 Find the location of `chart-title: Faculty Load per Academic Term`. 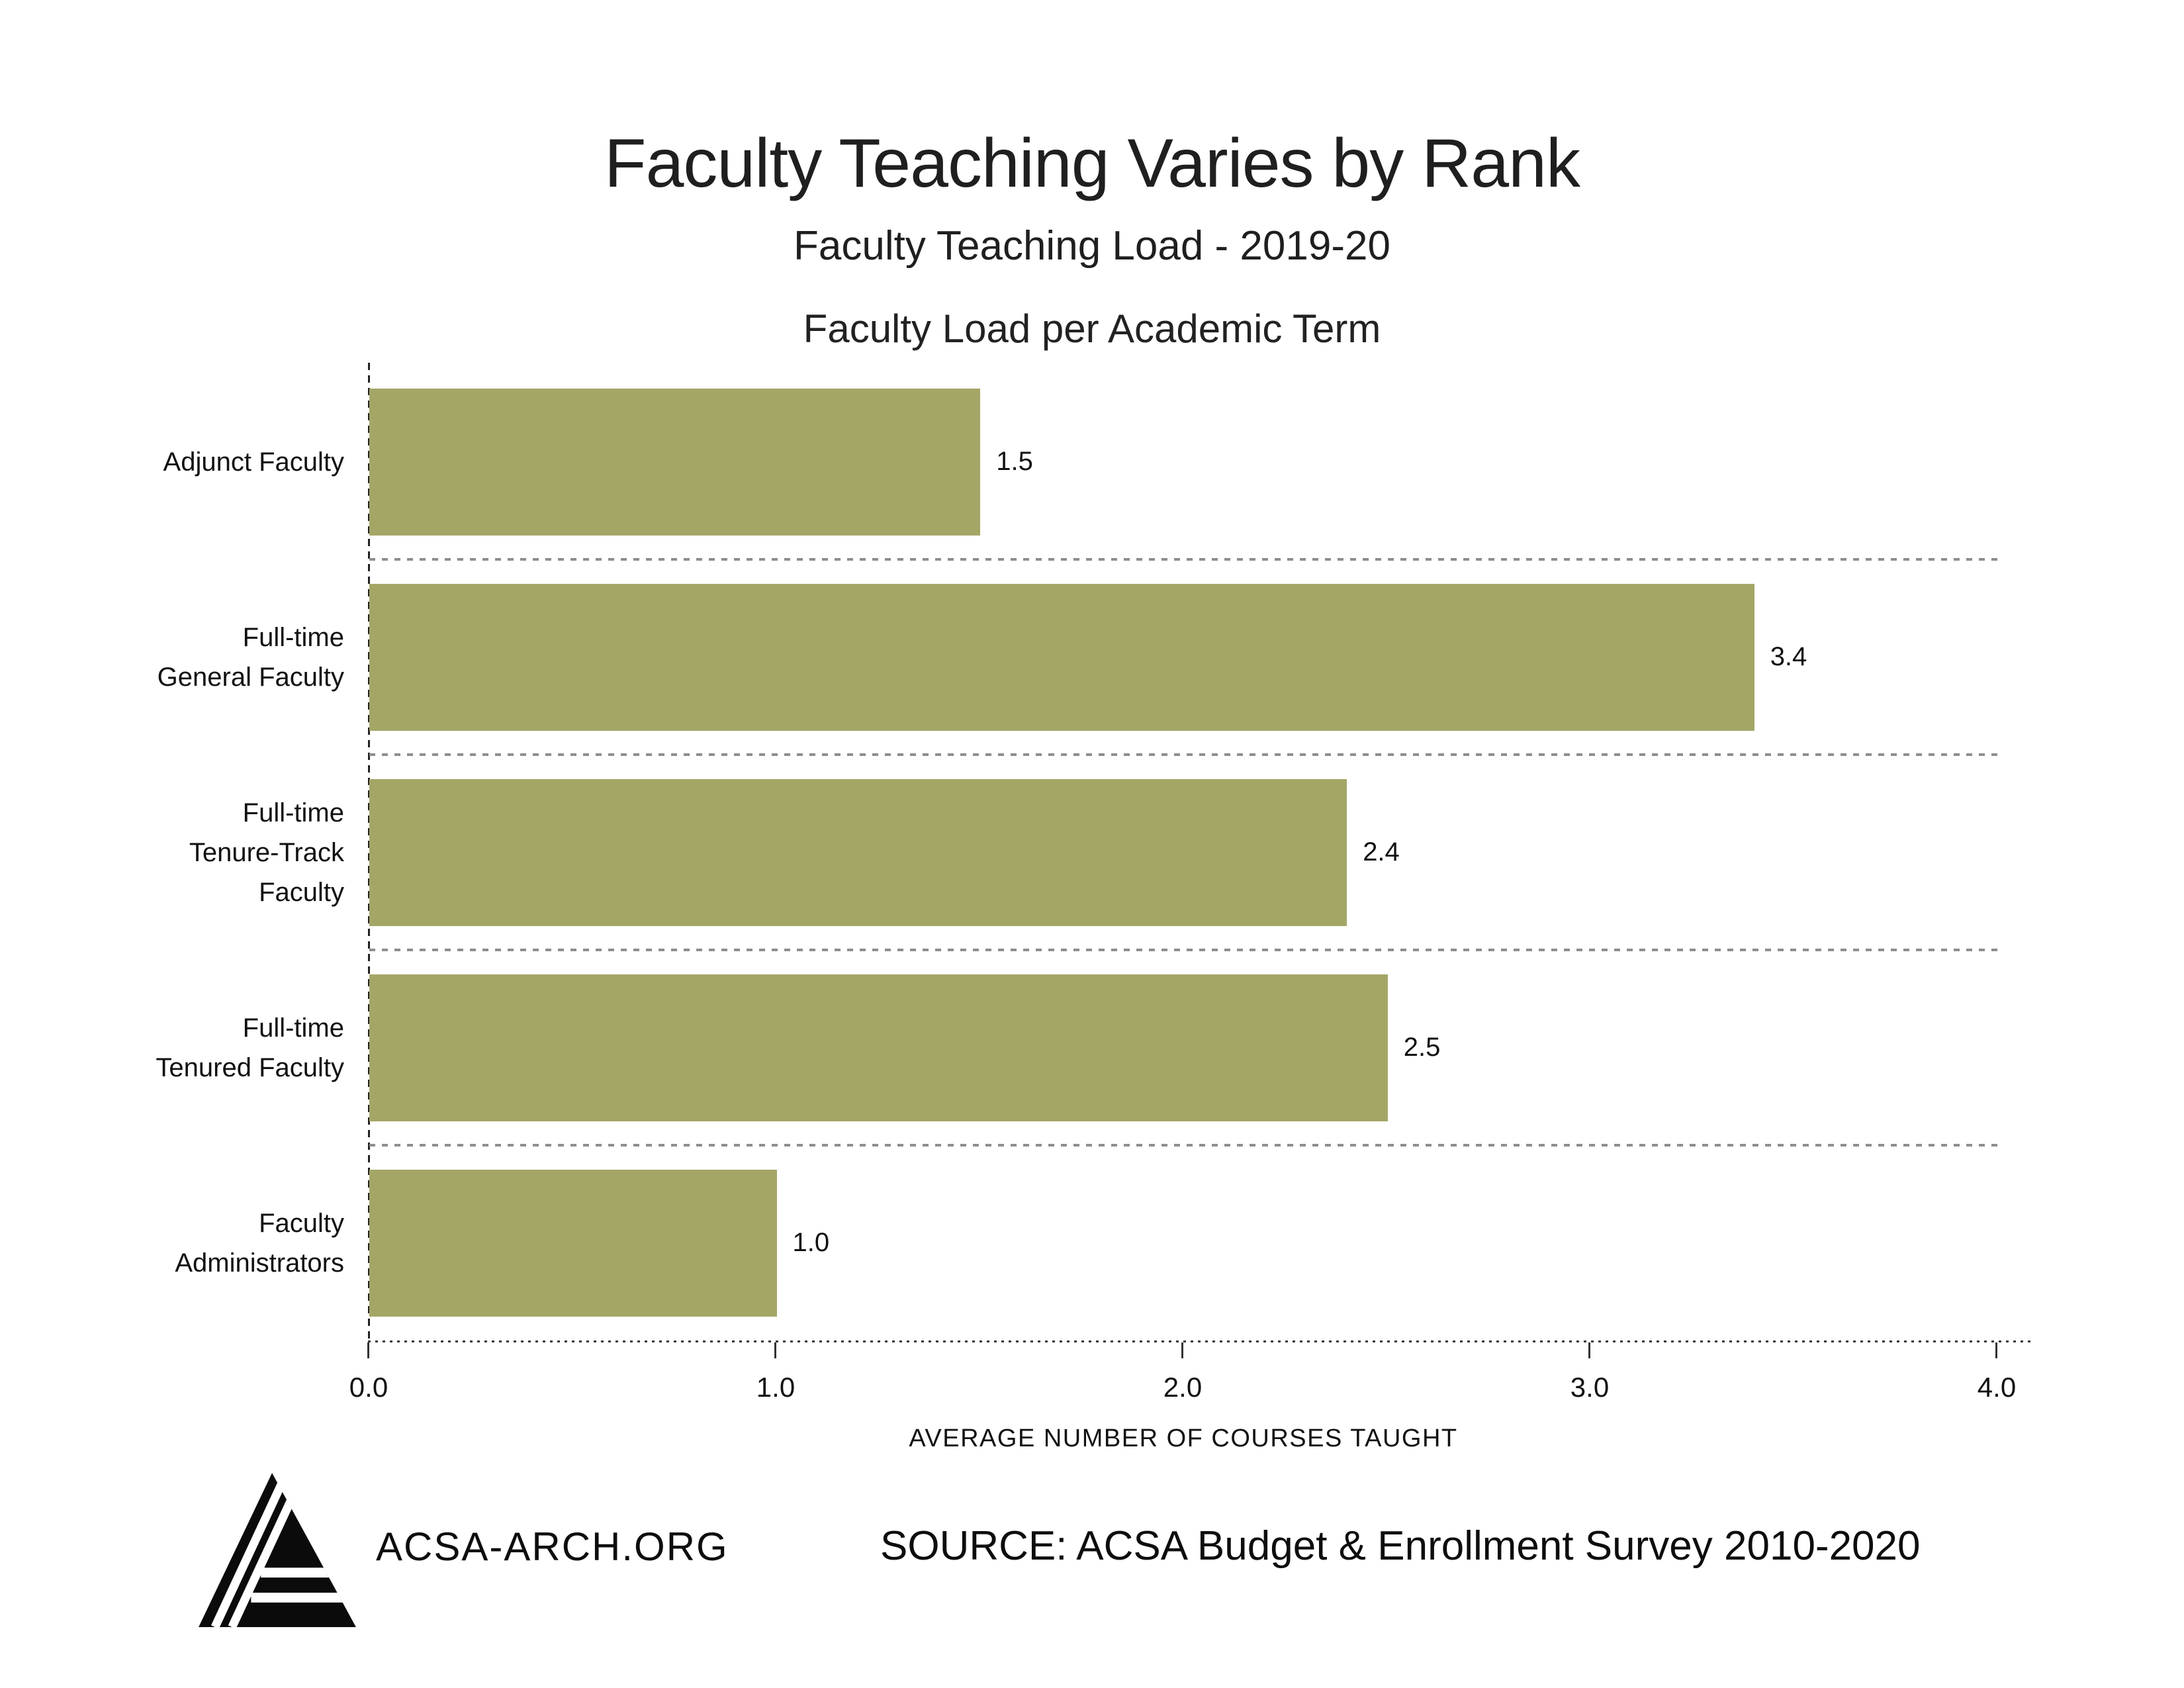

chart-title: Faculty Load per Academic Term is located at coordinates (1092, 328).